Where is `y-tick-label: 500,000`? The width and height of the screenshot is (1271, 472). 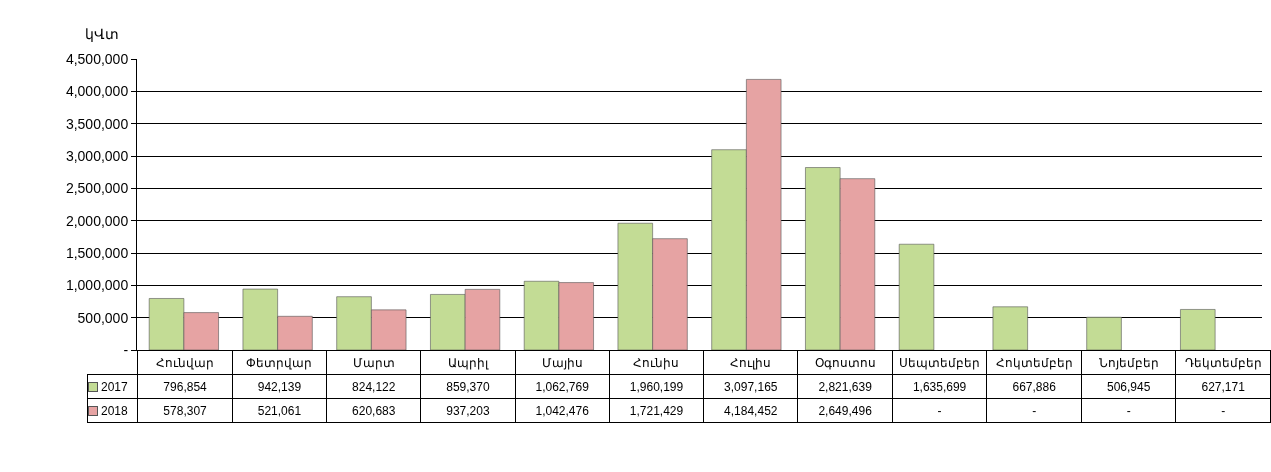 y-tick-label: 500,000 is located at coordinates (103, 317).